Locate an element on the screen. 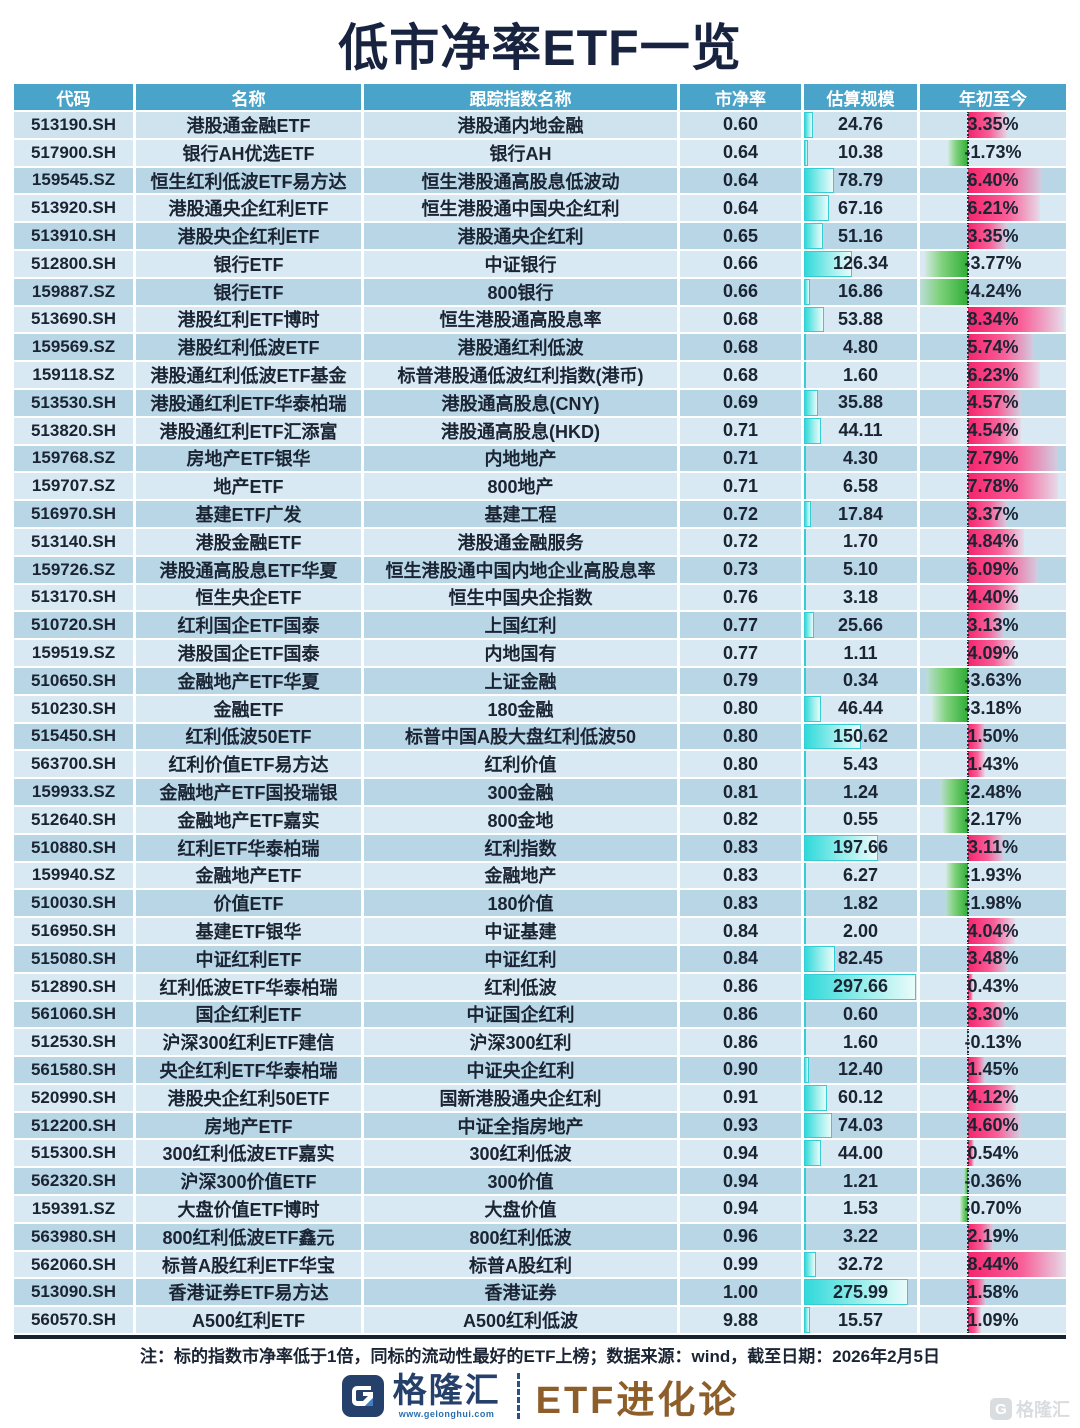 This screenshot has height=1428, width=1080. etf-code-cell: 512640.SH is located at coordinates (75, 820).